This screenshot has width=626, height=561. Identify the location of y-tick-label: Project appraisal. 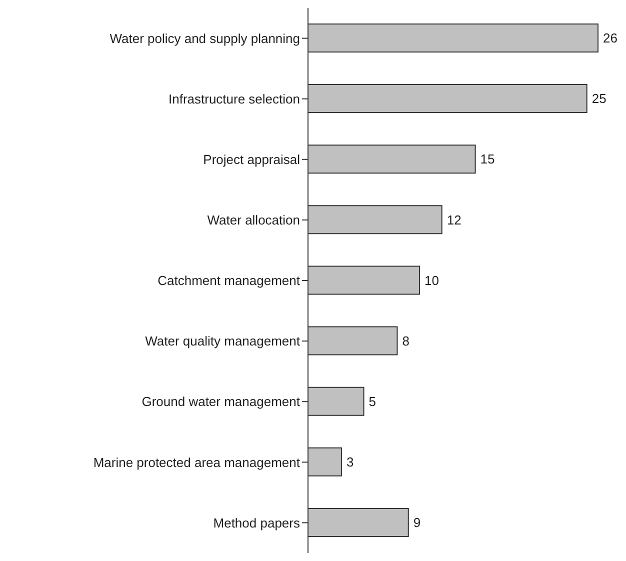
(251, 160).